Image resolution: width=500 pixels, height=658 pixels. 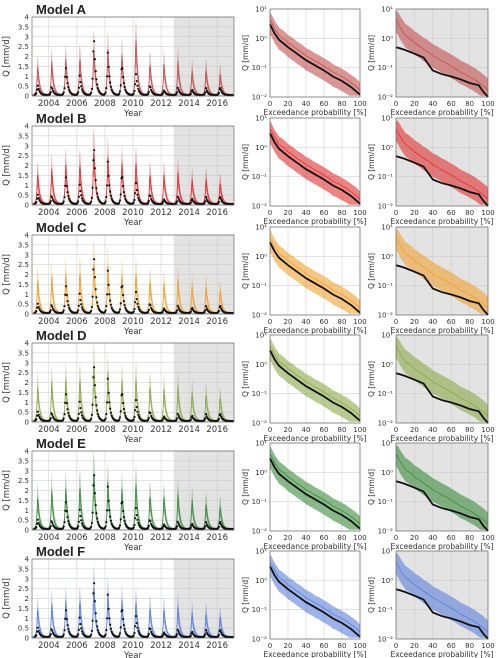 I want to click on y-tick-label: 4, so click(x=27, y=18).